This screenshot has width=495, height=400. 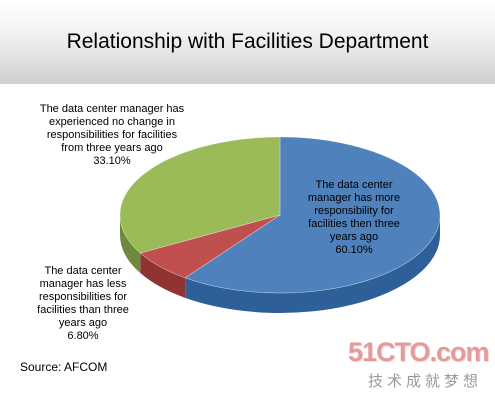 What do you see at coordinates (419, 352) in the screenshot?
I see `watermark-logo: 51CTO.com` at bounding box center [419, 352].